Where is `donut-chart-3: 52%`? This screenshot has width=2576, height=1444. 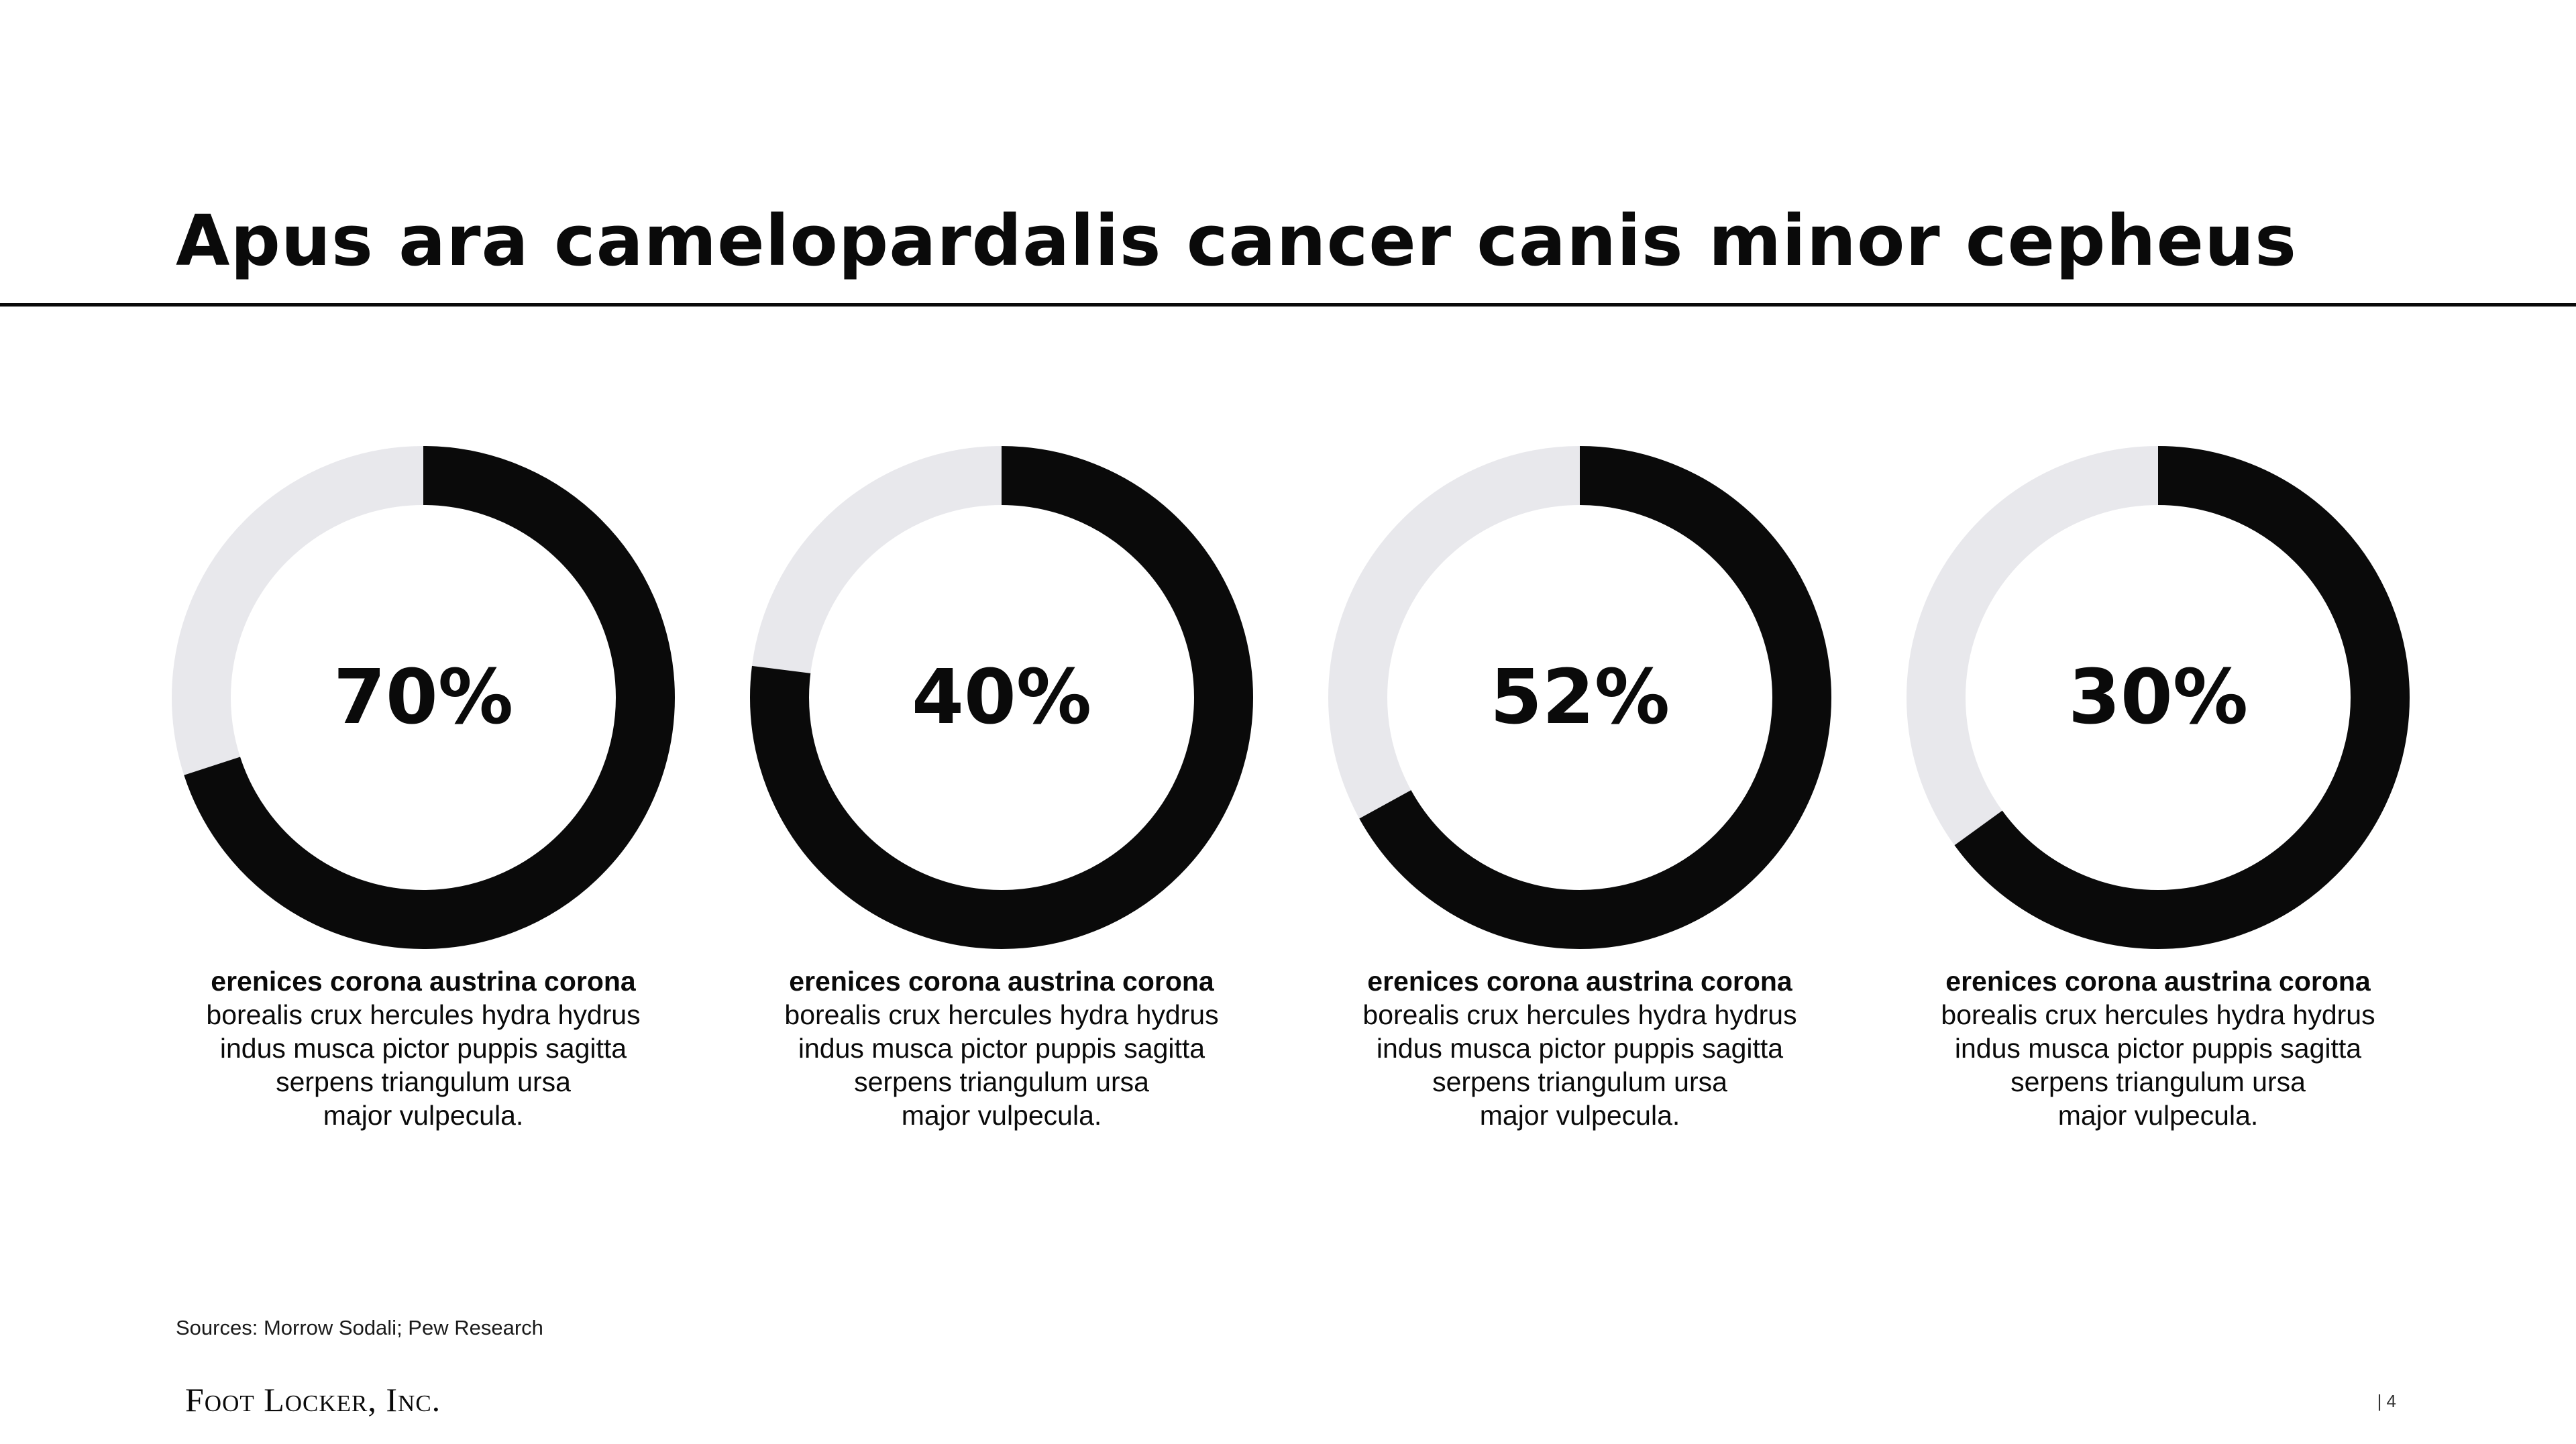
donut-chart-3: 52% is located at coordinates (1579, 697).